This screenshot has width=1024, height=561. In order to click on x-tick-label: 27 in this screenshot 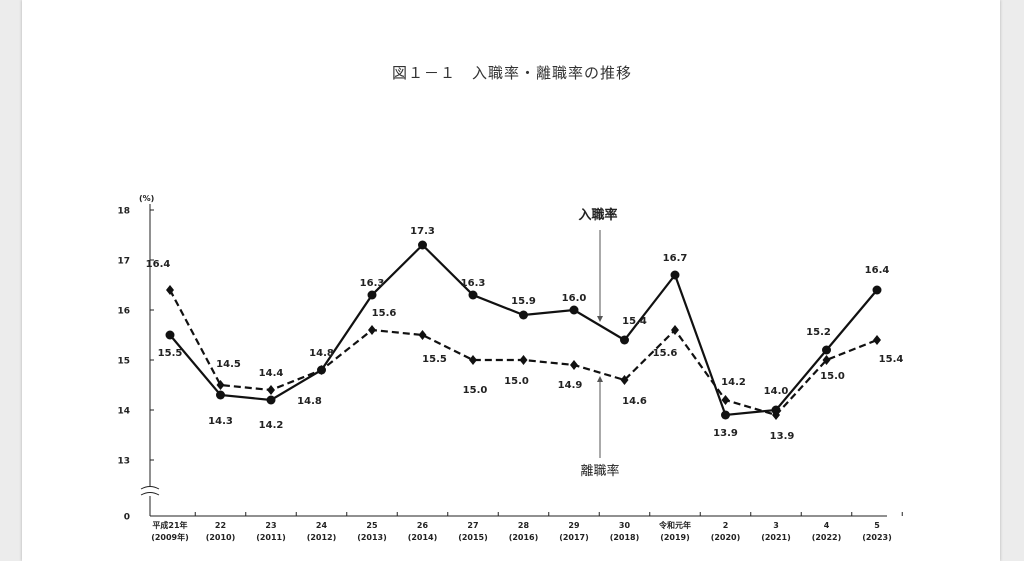, I will do `click(472, 525)`.